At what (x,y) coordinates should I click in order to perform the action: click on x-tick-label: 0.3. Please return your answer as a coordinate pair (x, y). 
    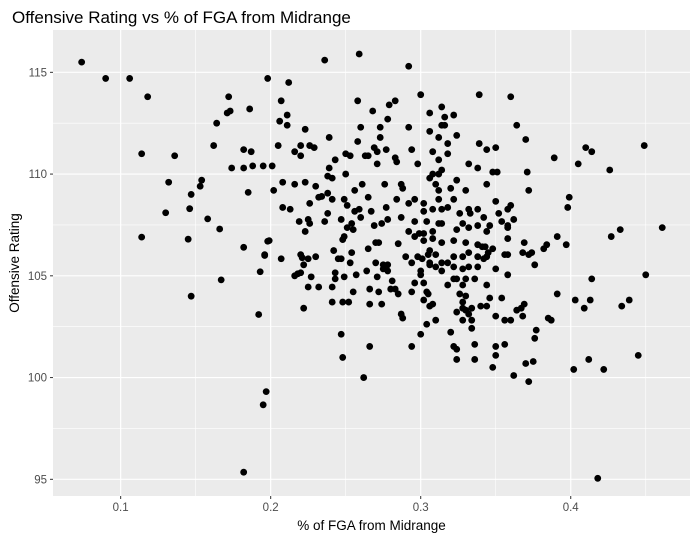
    Looking at the image, I should click on (421, 508).